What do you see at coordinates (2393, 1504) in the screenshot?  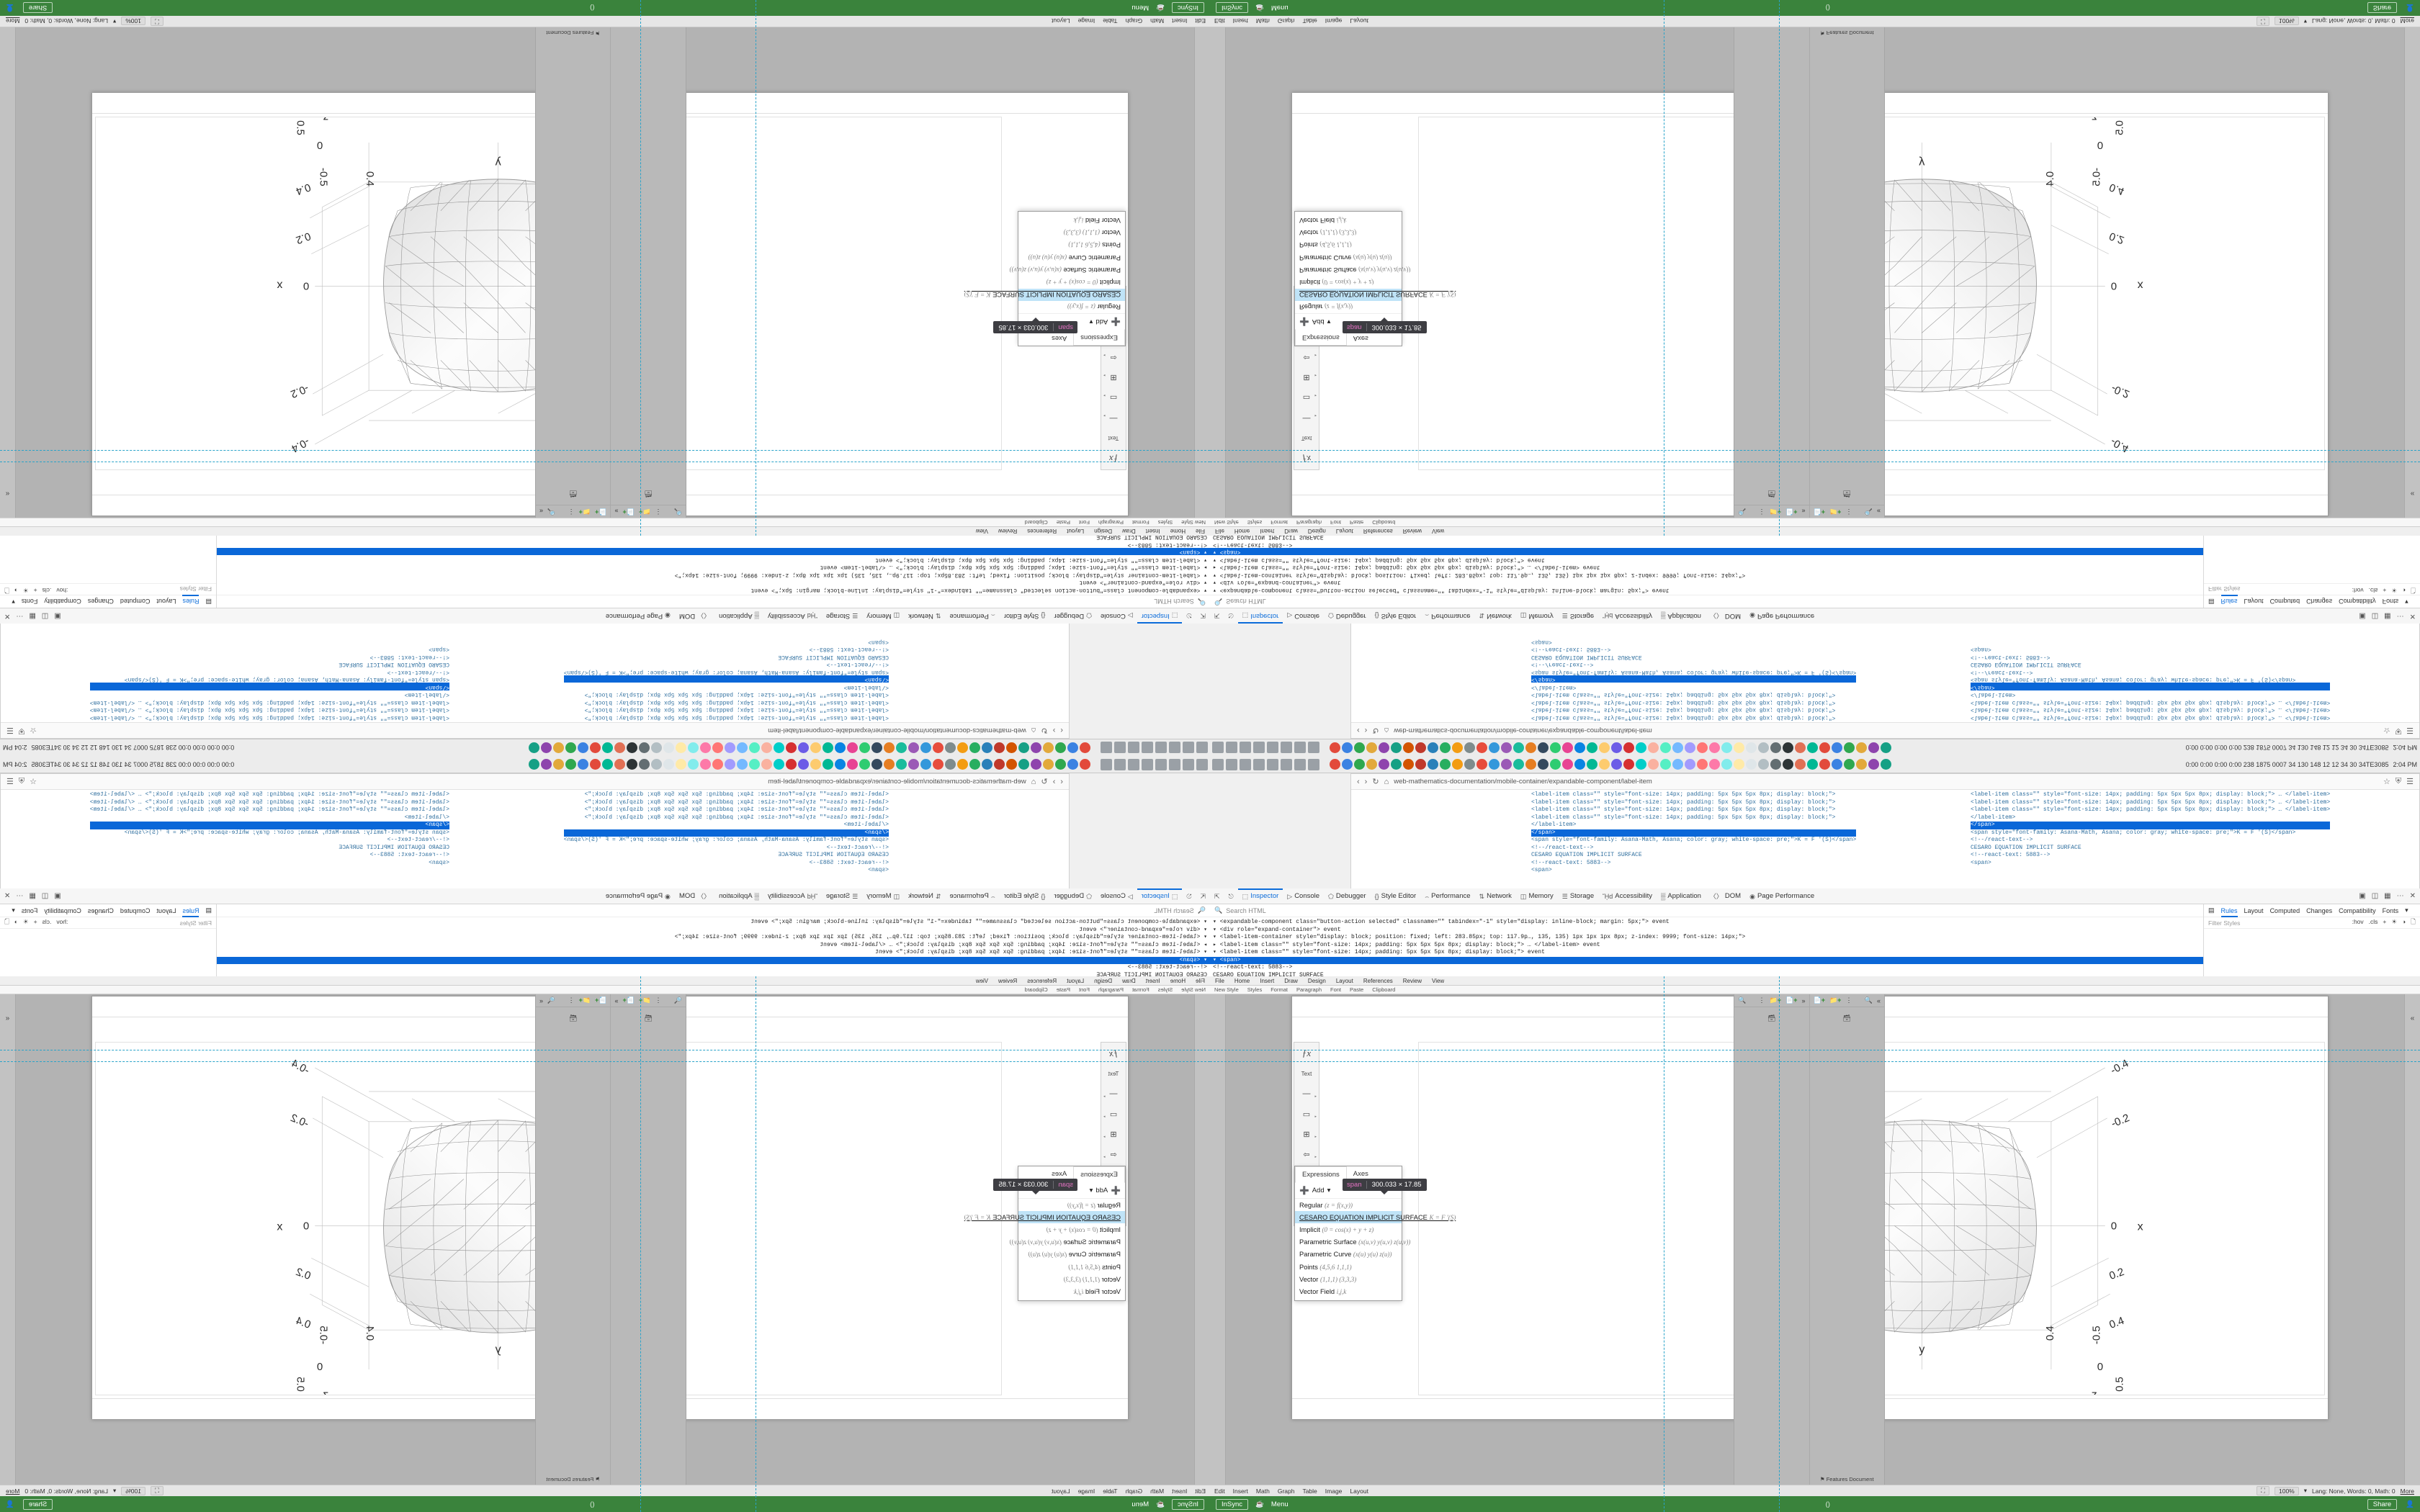 I see `green-bar-right: Share 👤` at bounding box center [2393, 1504].